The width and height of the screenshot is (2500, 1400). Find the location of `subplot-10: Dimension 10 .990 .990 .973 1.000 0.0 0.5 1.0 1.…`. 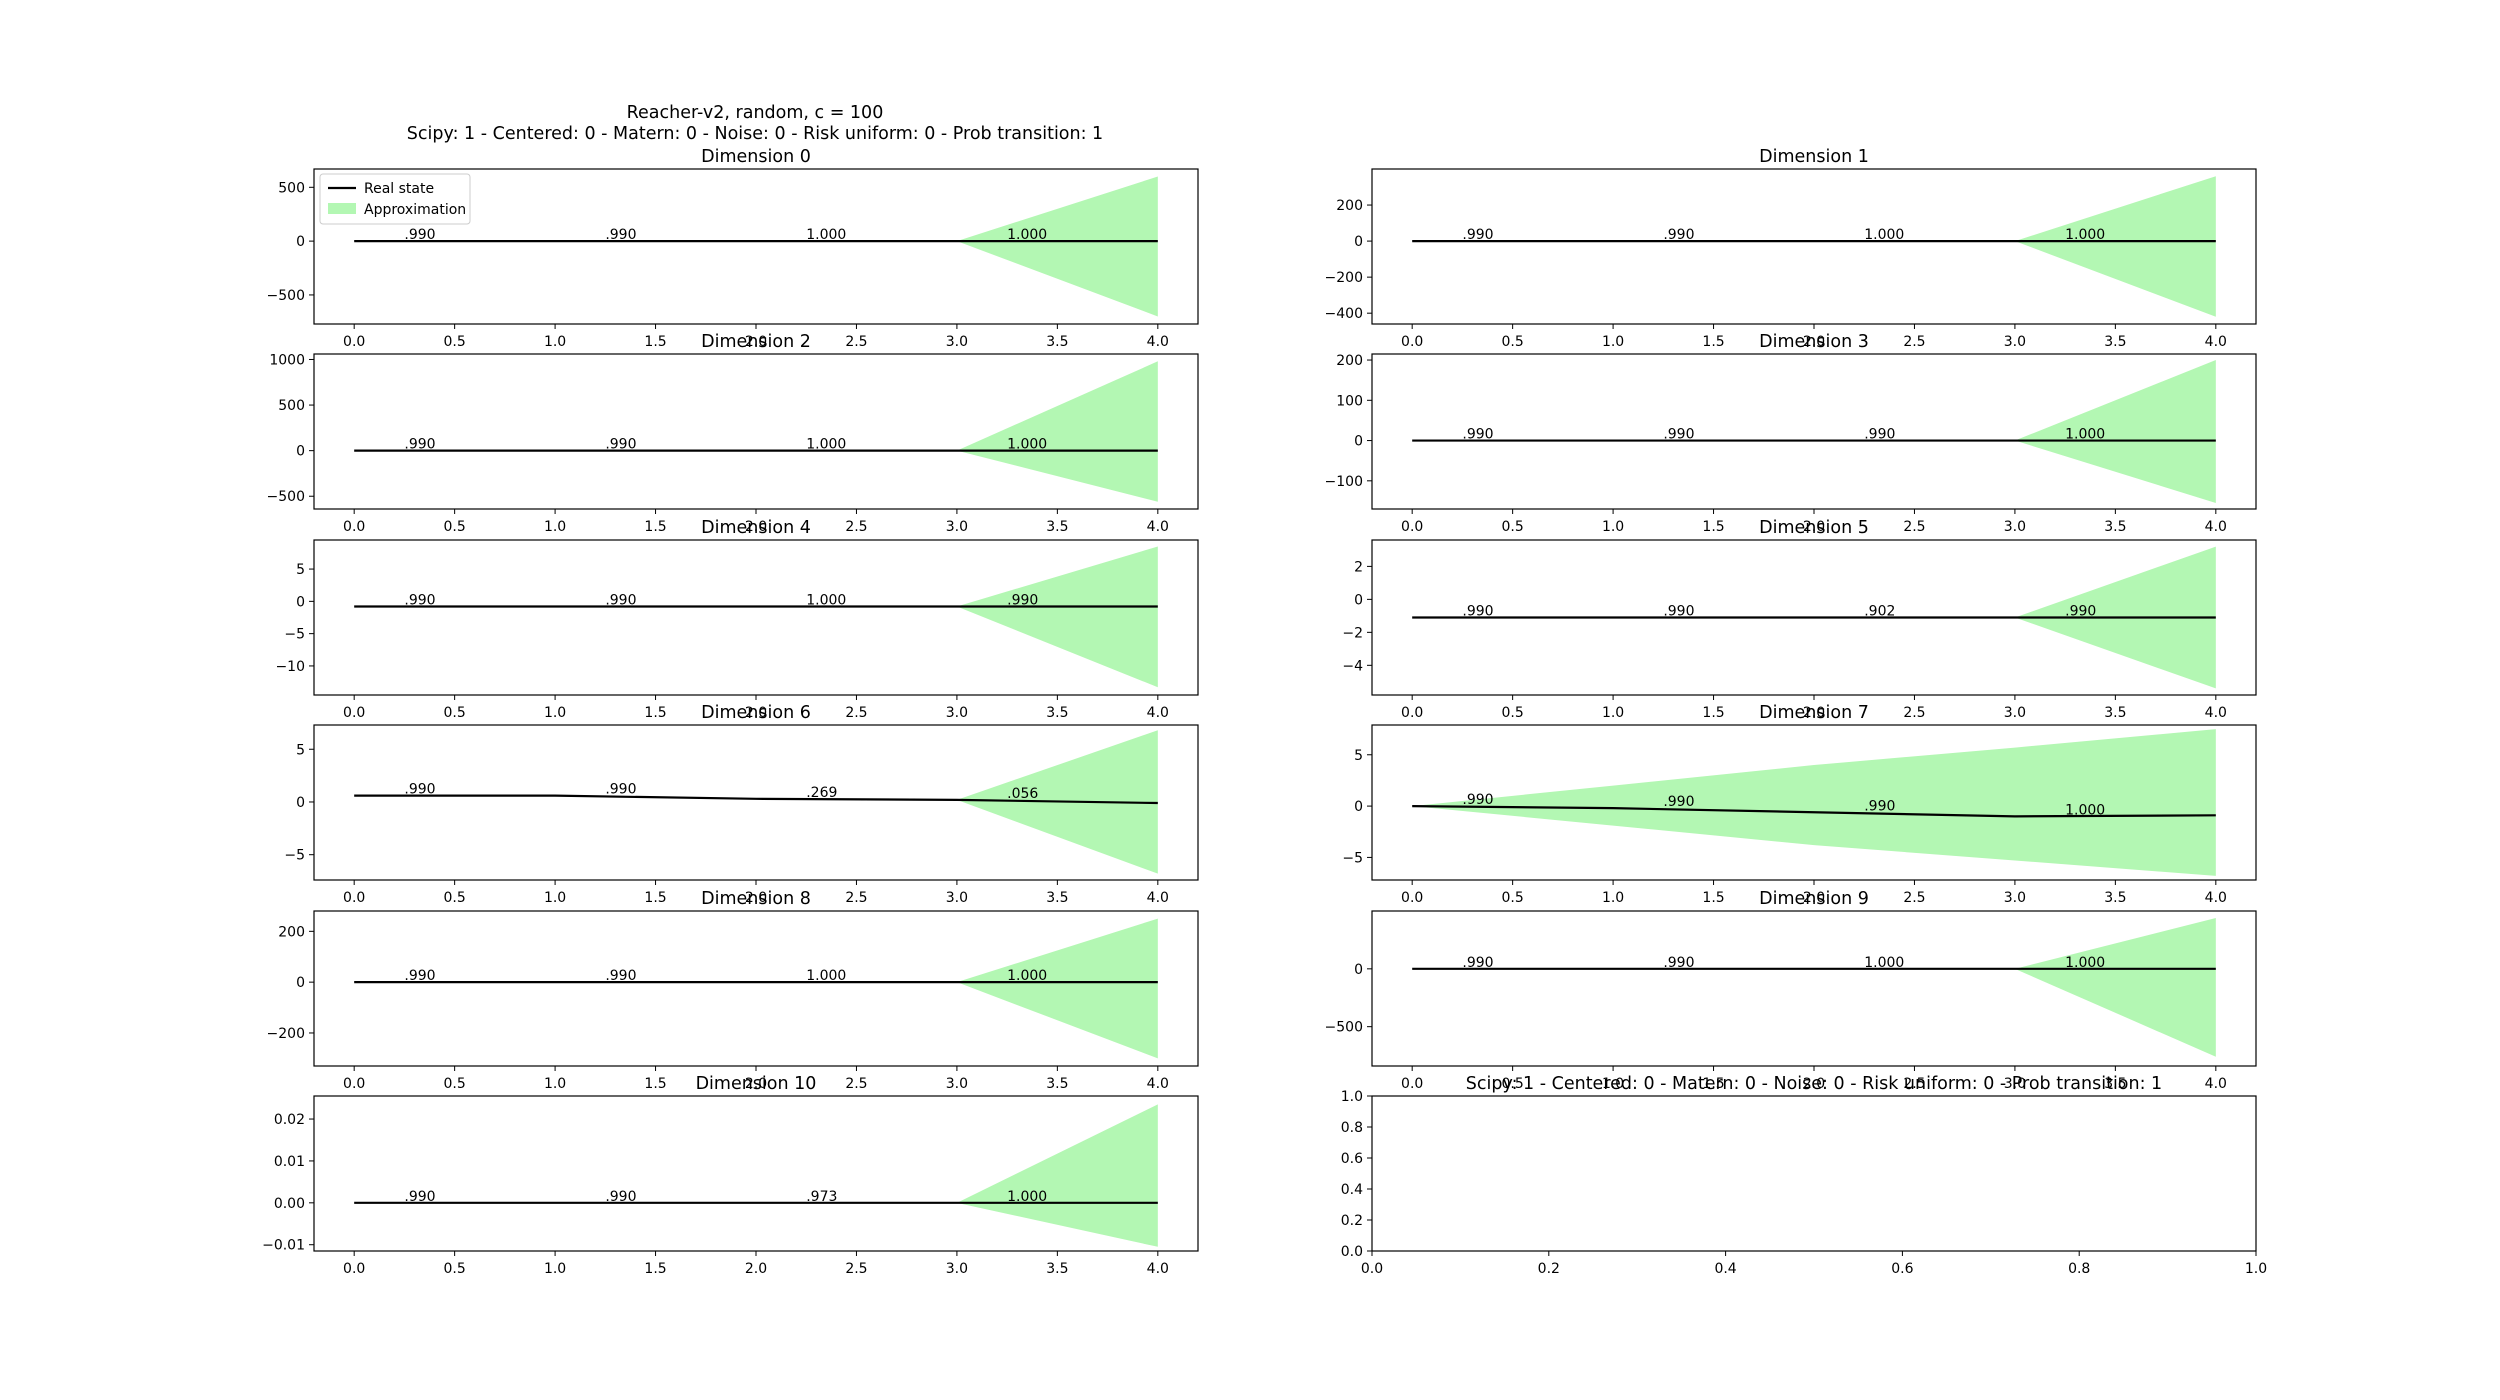

subplot-10: Dimension 10 .990 .990 .973 1.000 0.0 0.5 1.0 1.… is located at coordinates (730, 1175).